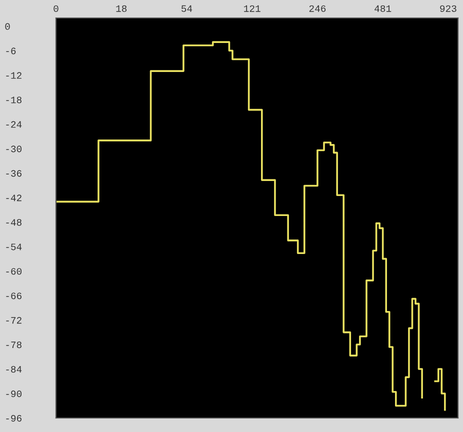  I want to click on y-tick-label: -96, so click(14, 418).